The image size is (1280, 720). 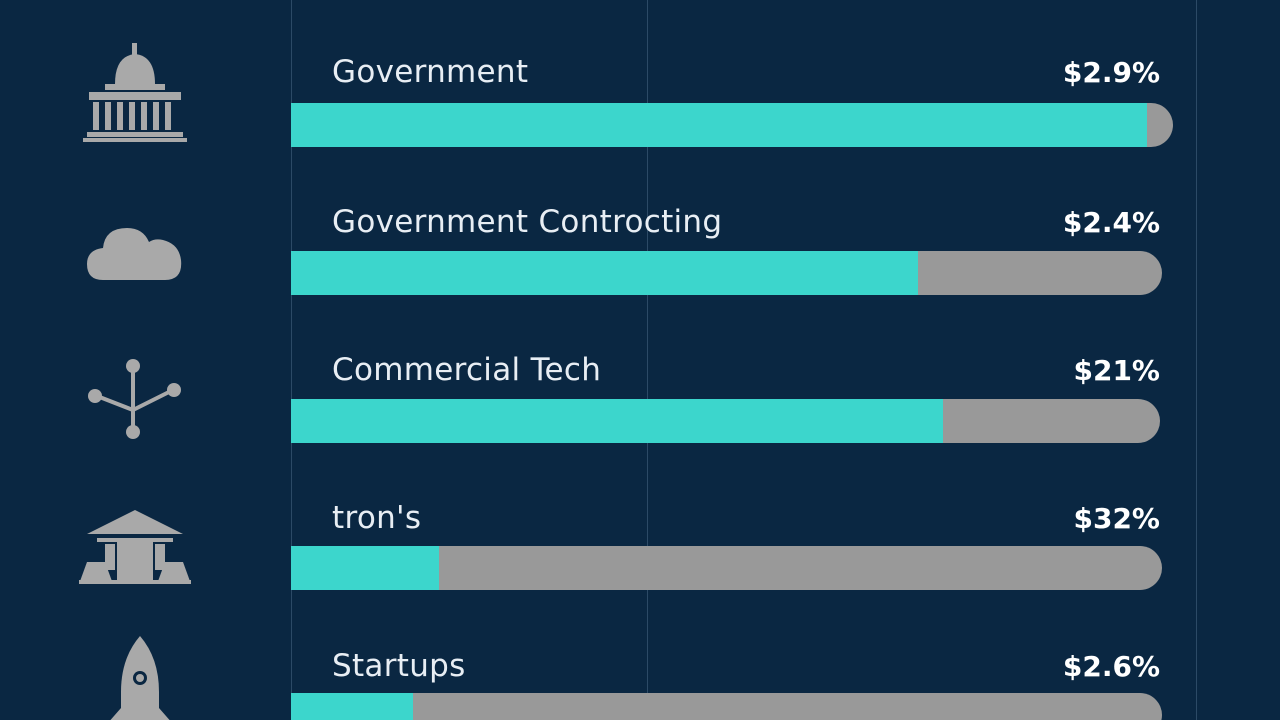 What do you see at coordinates (1116, 370) in the screenshot?
I see `data-label: $21%` at bounding box center [1116, 370].